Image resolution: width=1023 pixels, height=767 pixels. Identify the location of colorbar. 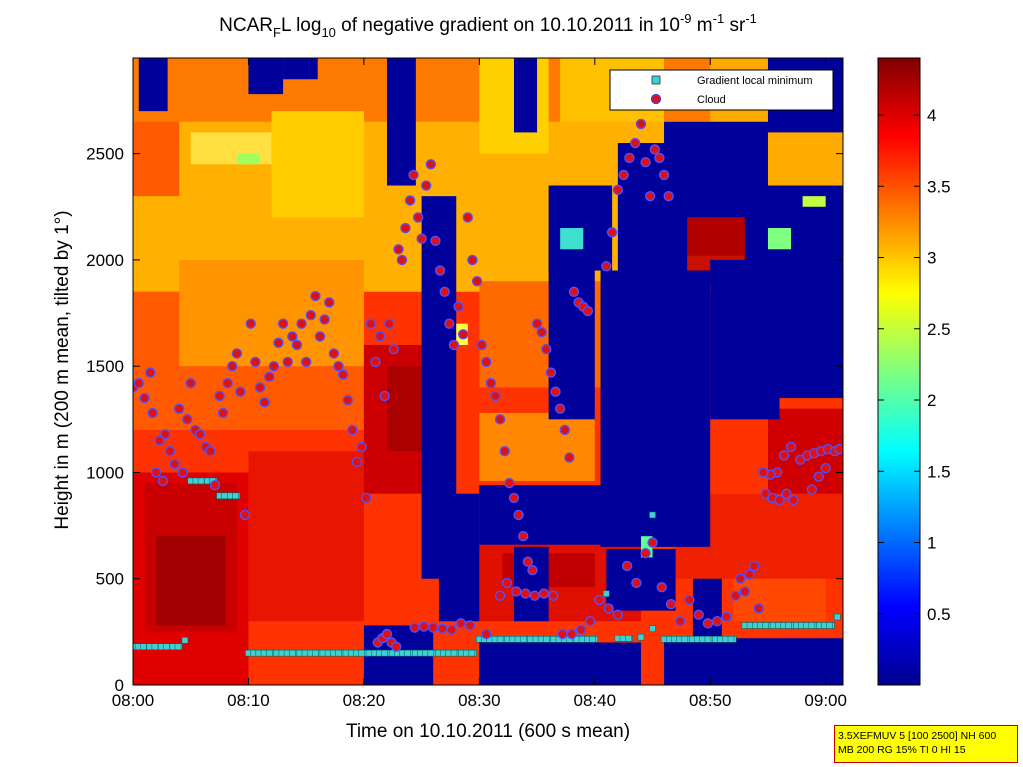
(899, 371).